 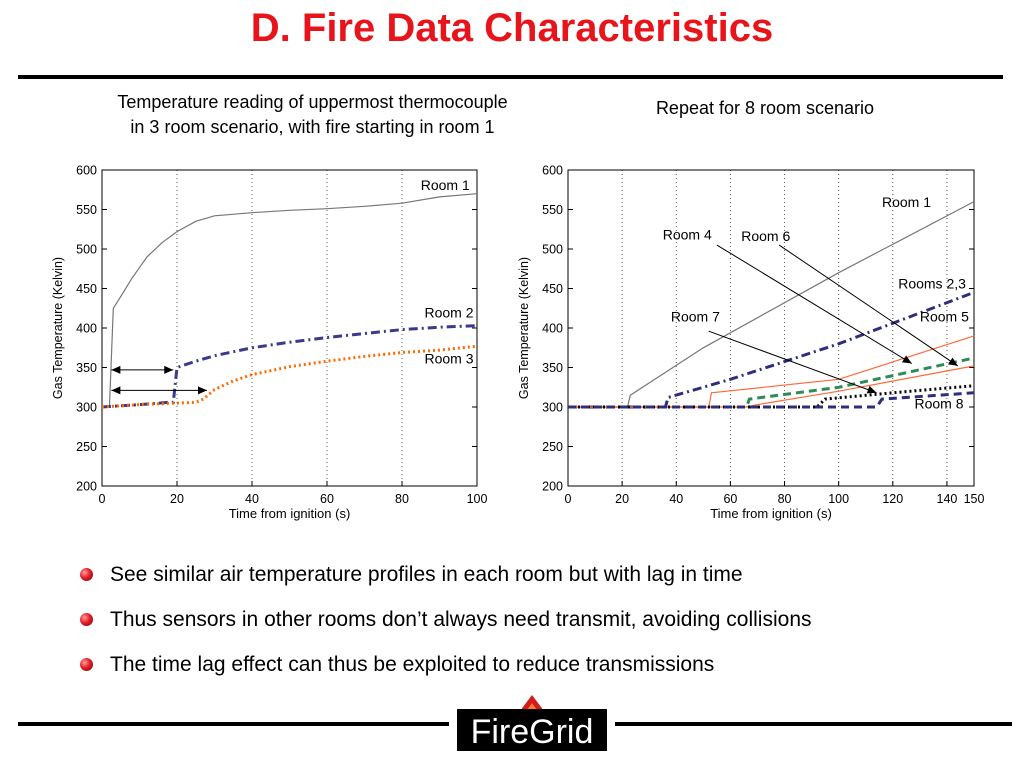 I want to click on series-annotation: Room 5, so click(x=944, y=317).